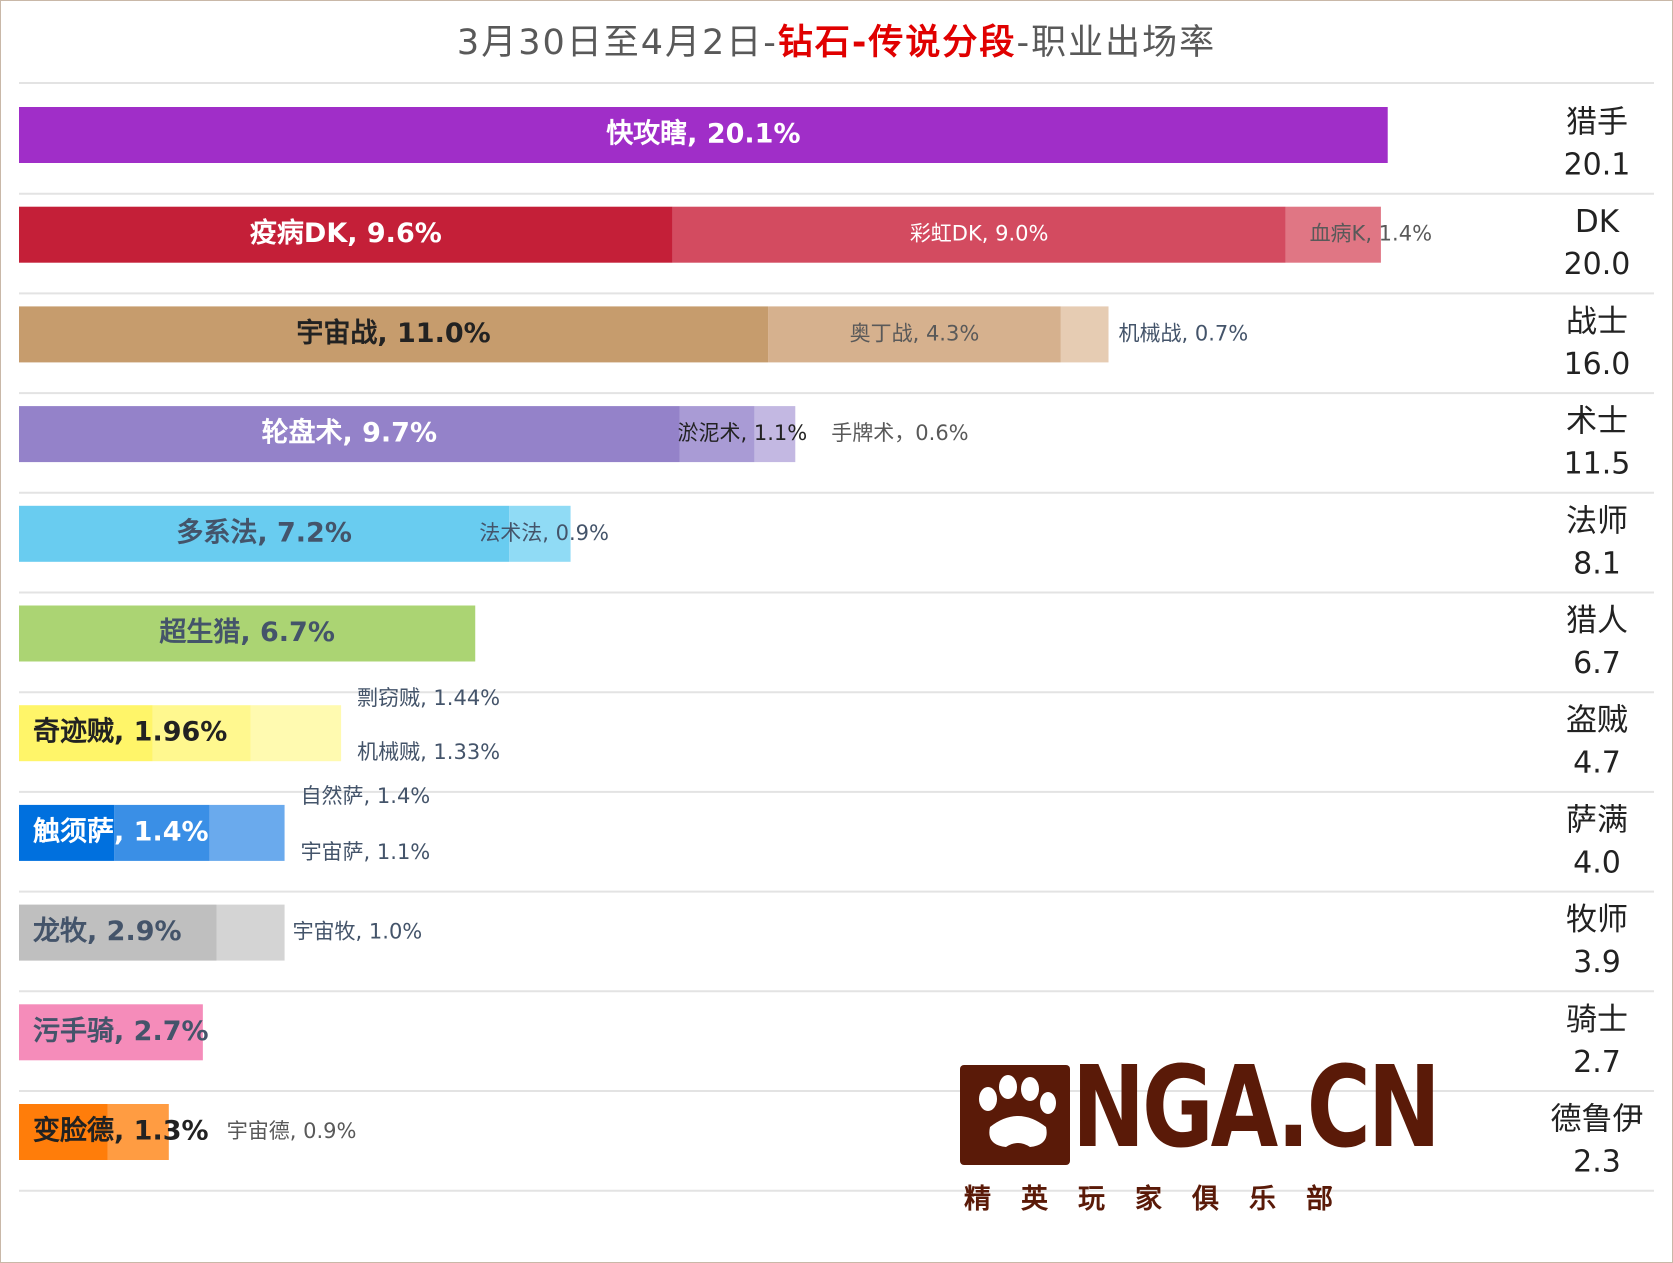  I want to click on bar-label: 机械贼, 1.33%, so click(428, 752).